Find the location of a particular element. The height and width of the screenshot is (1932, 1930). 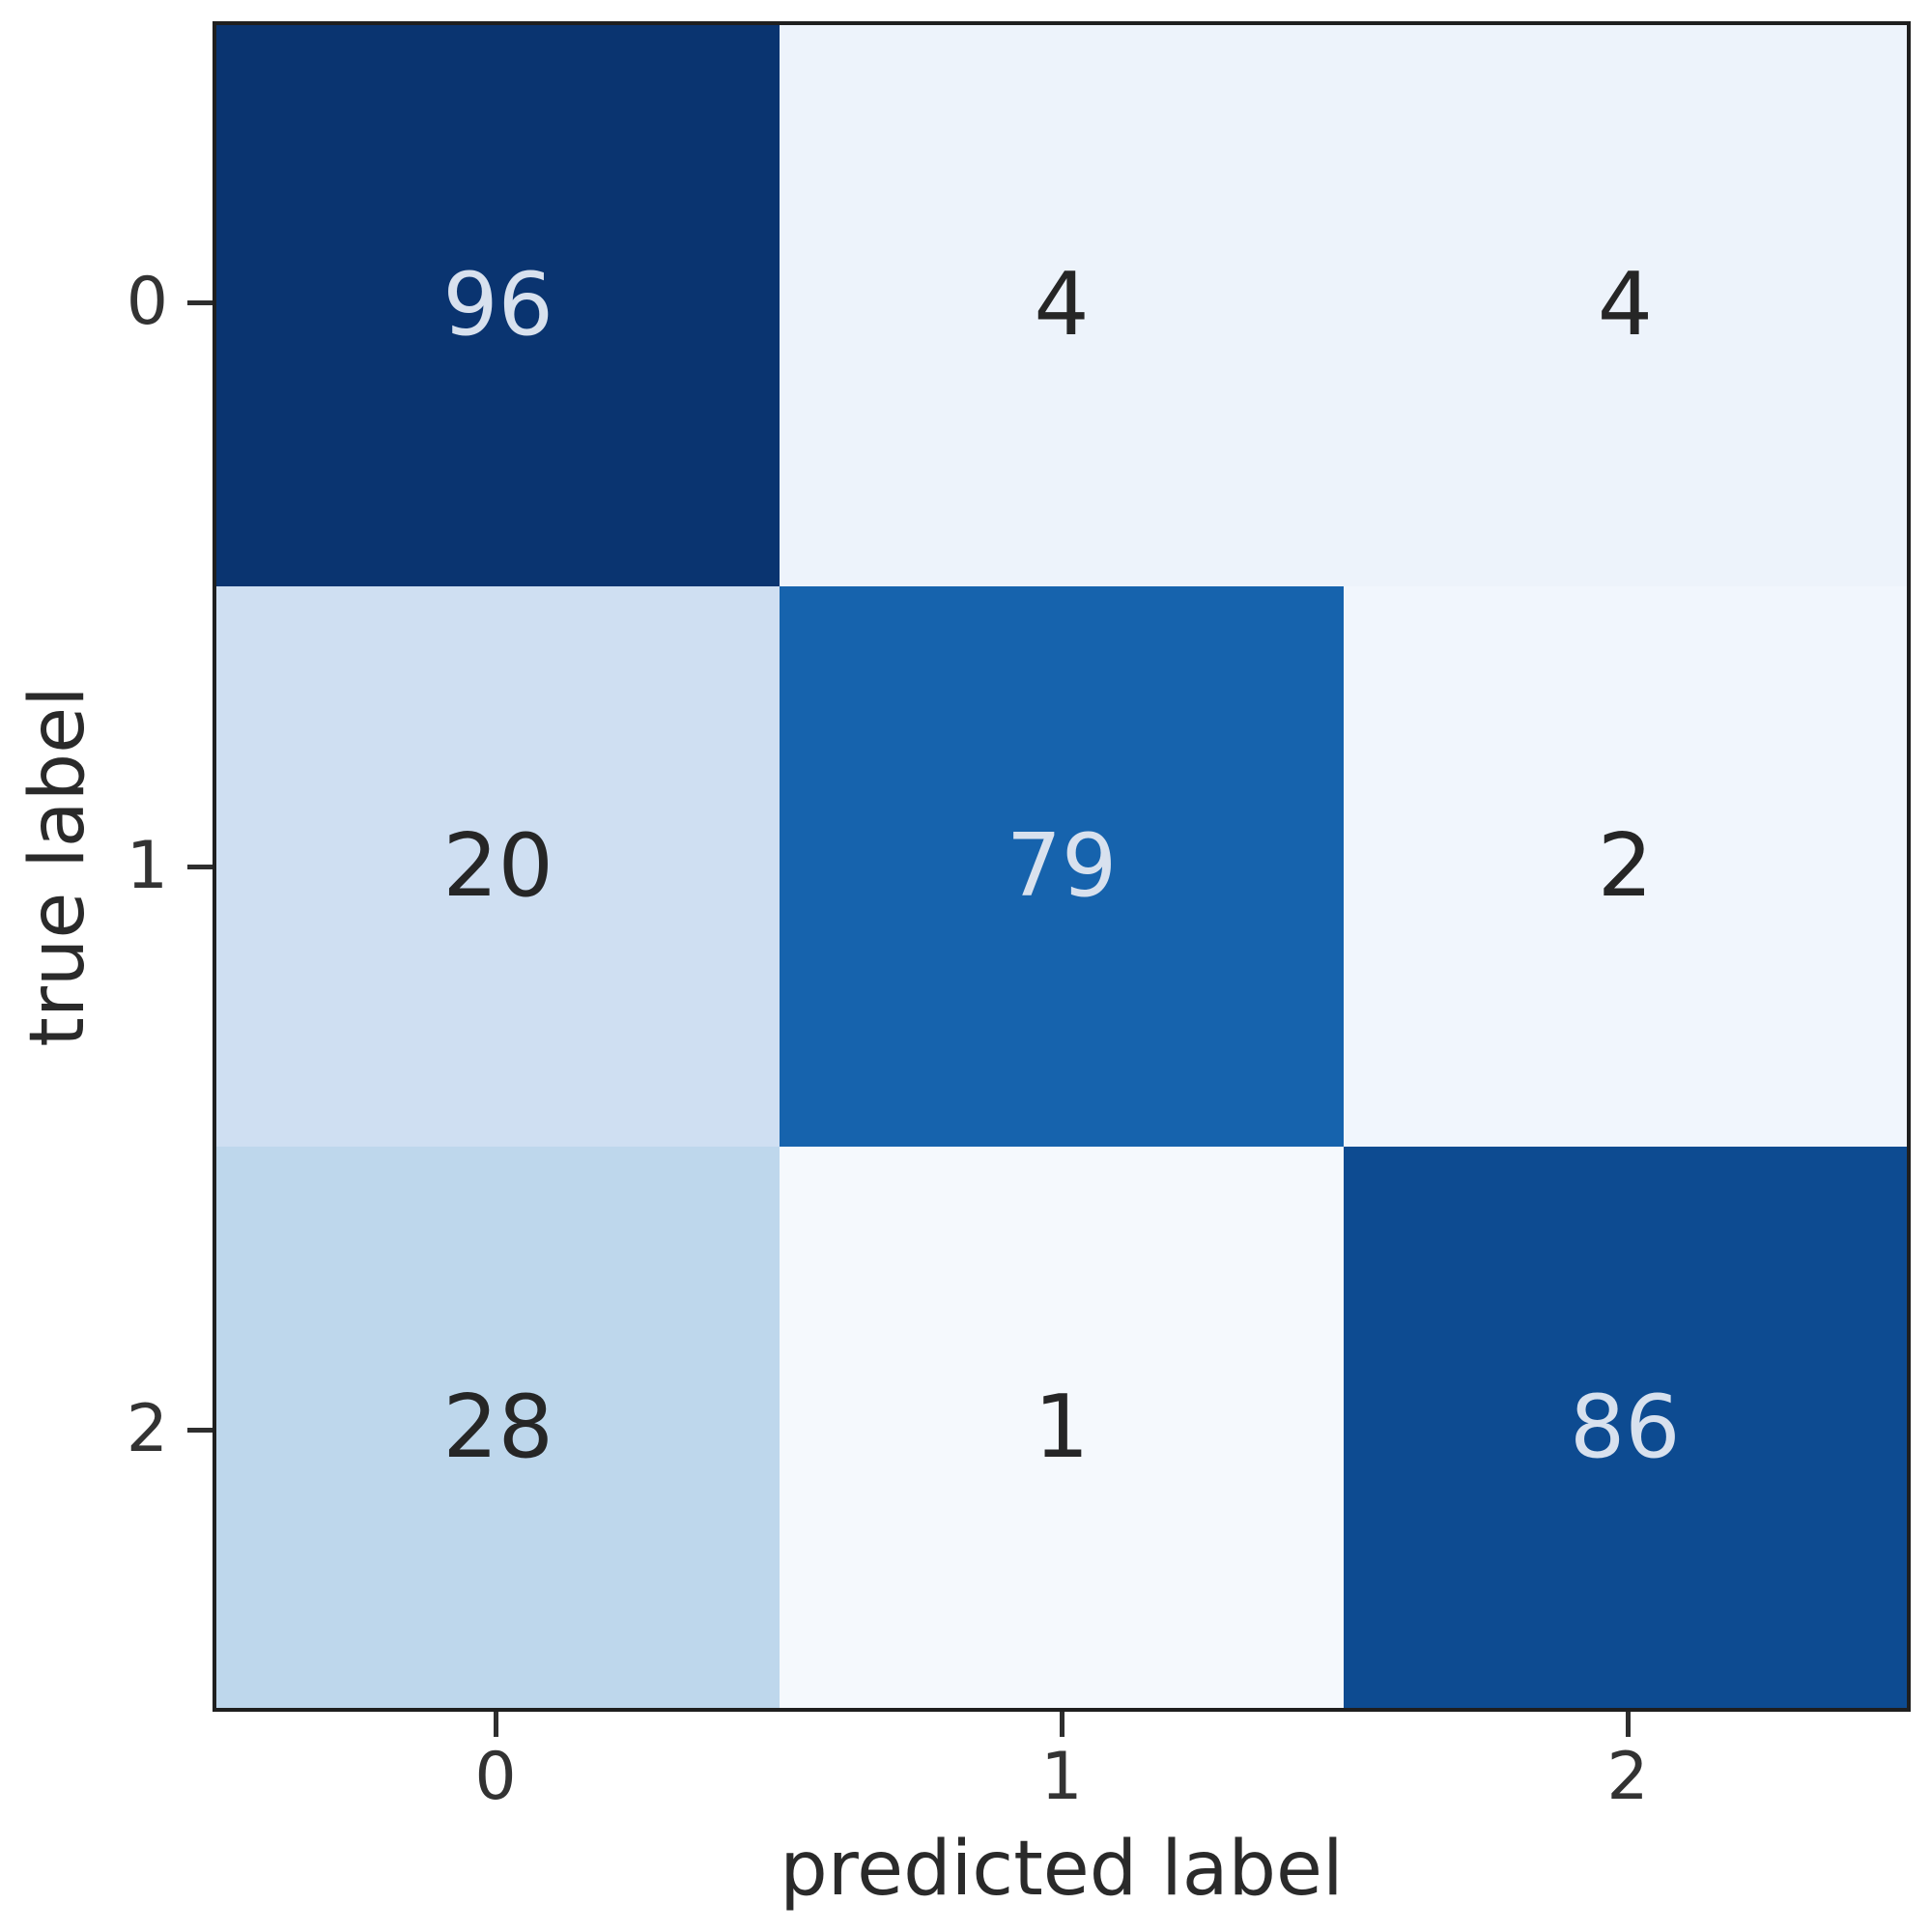

matrix-cell-r1c1: 79 is located at coordinates (1062, 866).